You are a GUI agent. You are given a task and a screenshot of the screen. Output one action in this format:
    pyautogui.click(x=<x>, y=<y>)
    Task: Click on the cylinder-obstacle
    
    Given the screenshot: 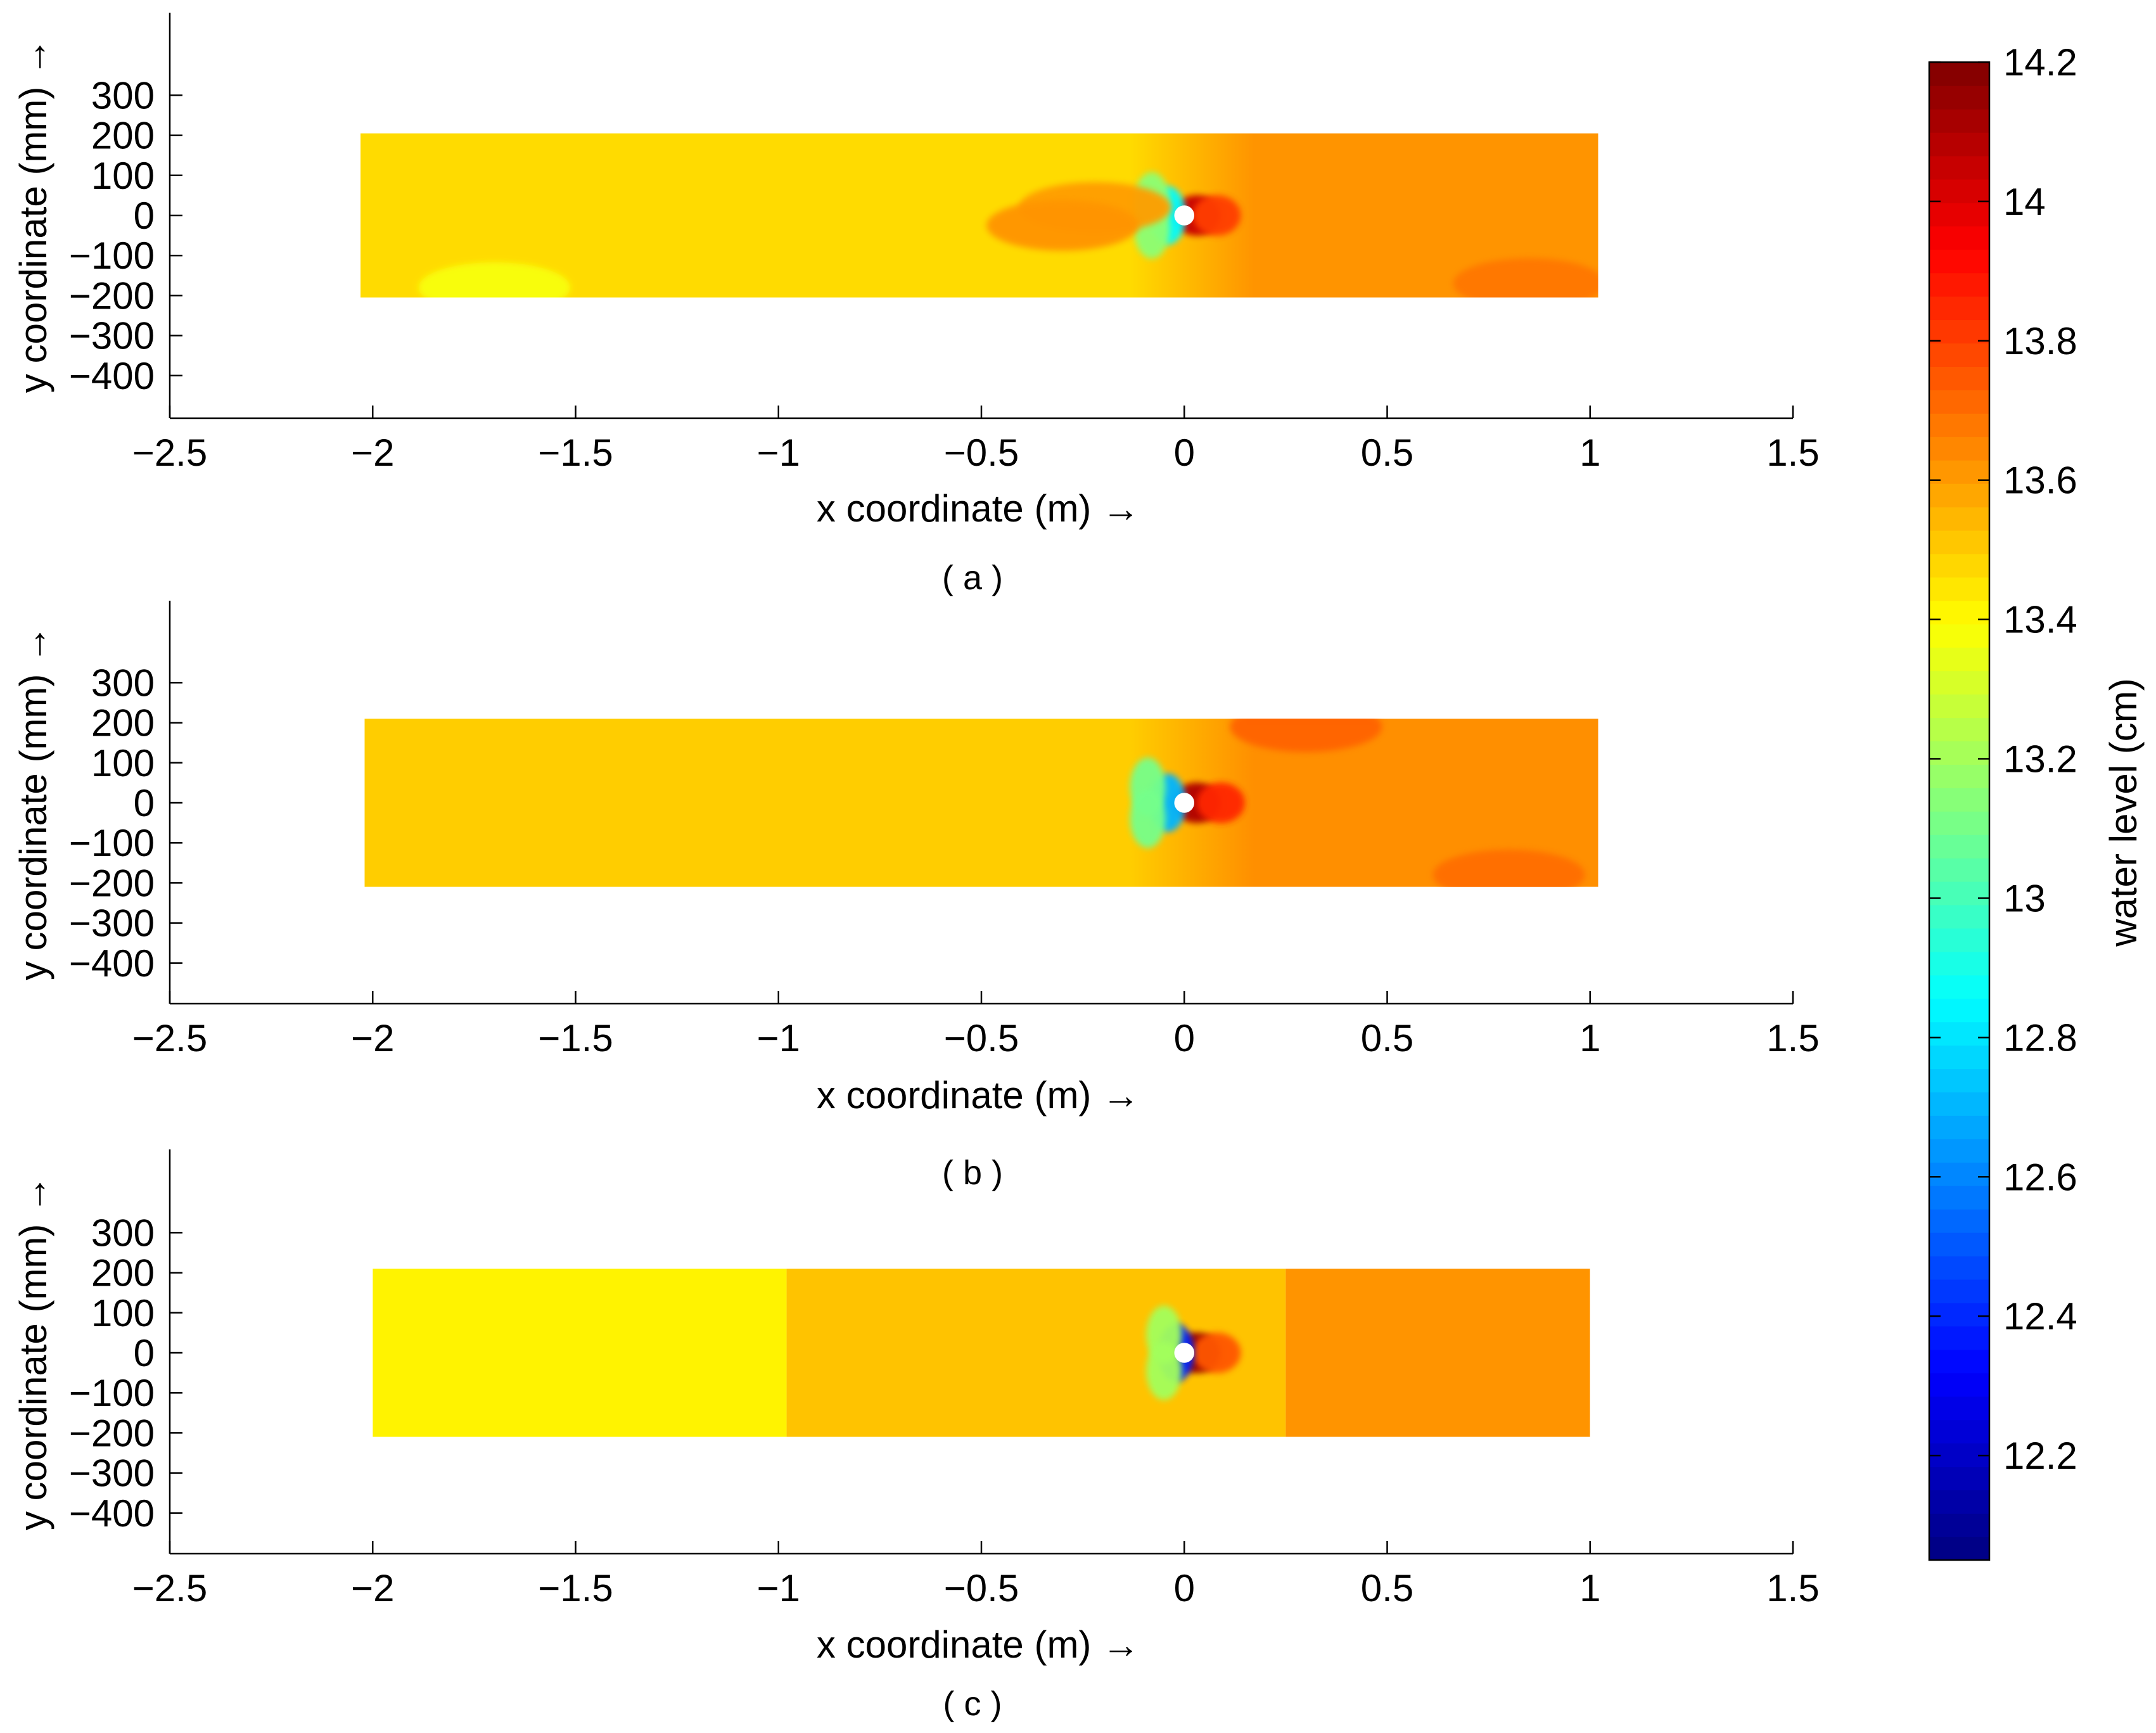 What is the action you would take?
    pyautogui.click(x=1184, y=803)
    